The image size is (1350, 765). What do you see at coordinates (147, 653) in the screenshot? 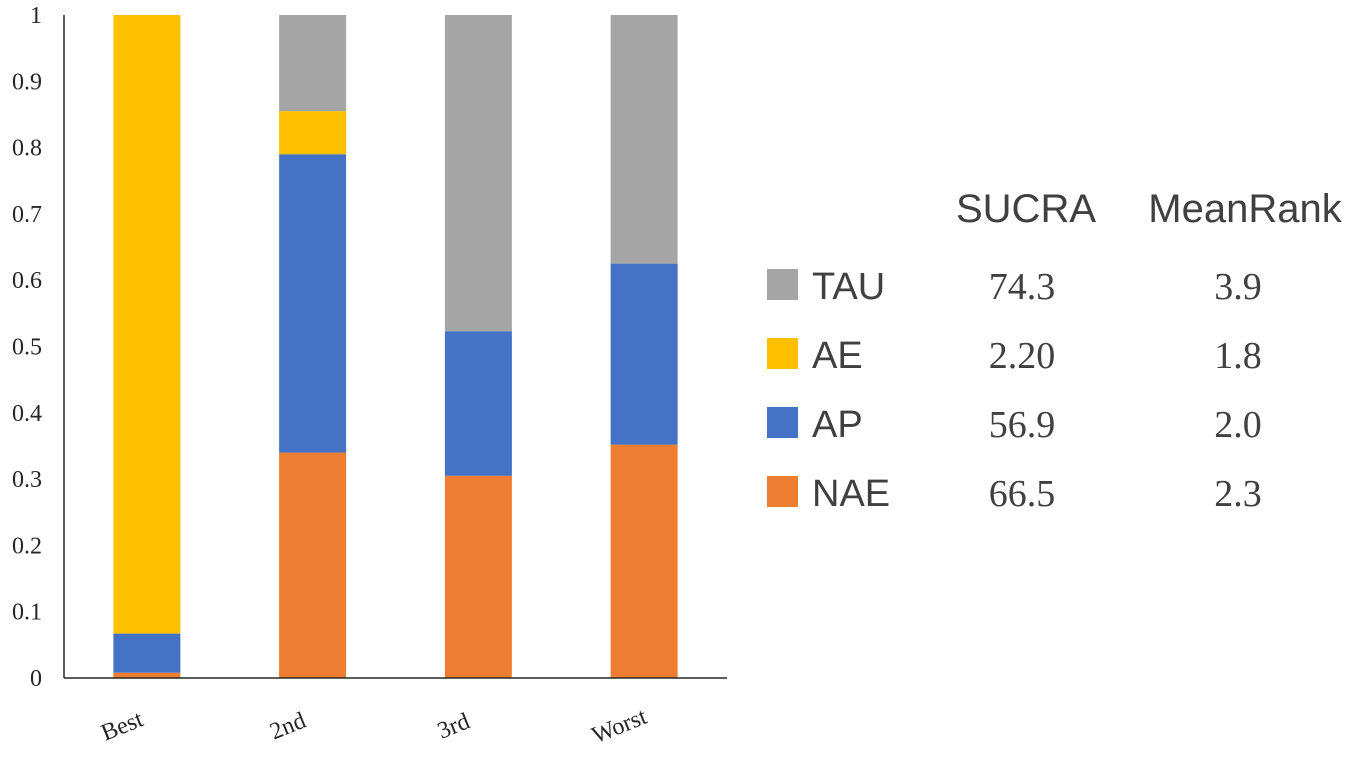
I see `bar-ap-best` at bounding box center [147, 653].